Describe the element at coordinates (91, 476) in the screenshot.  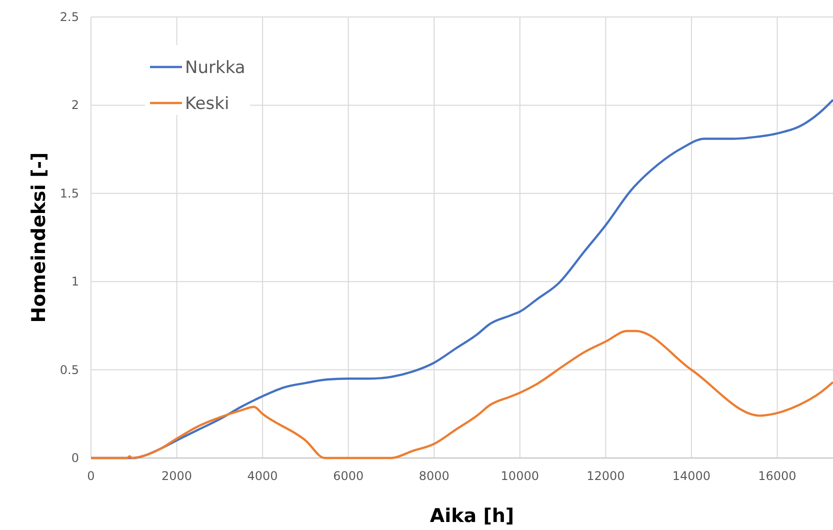
I see `x-tick-label: 0` at that location.